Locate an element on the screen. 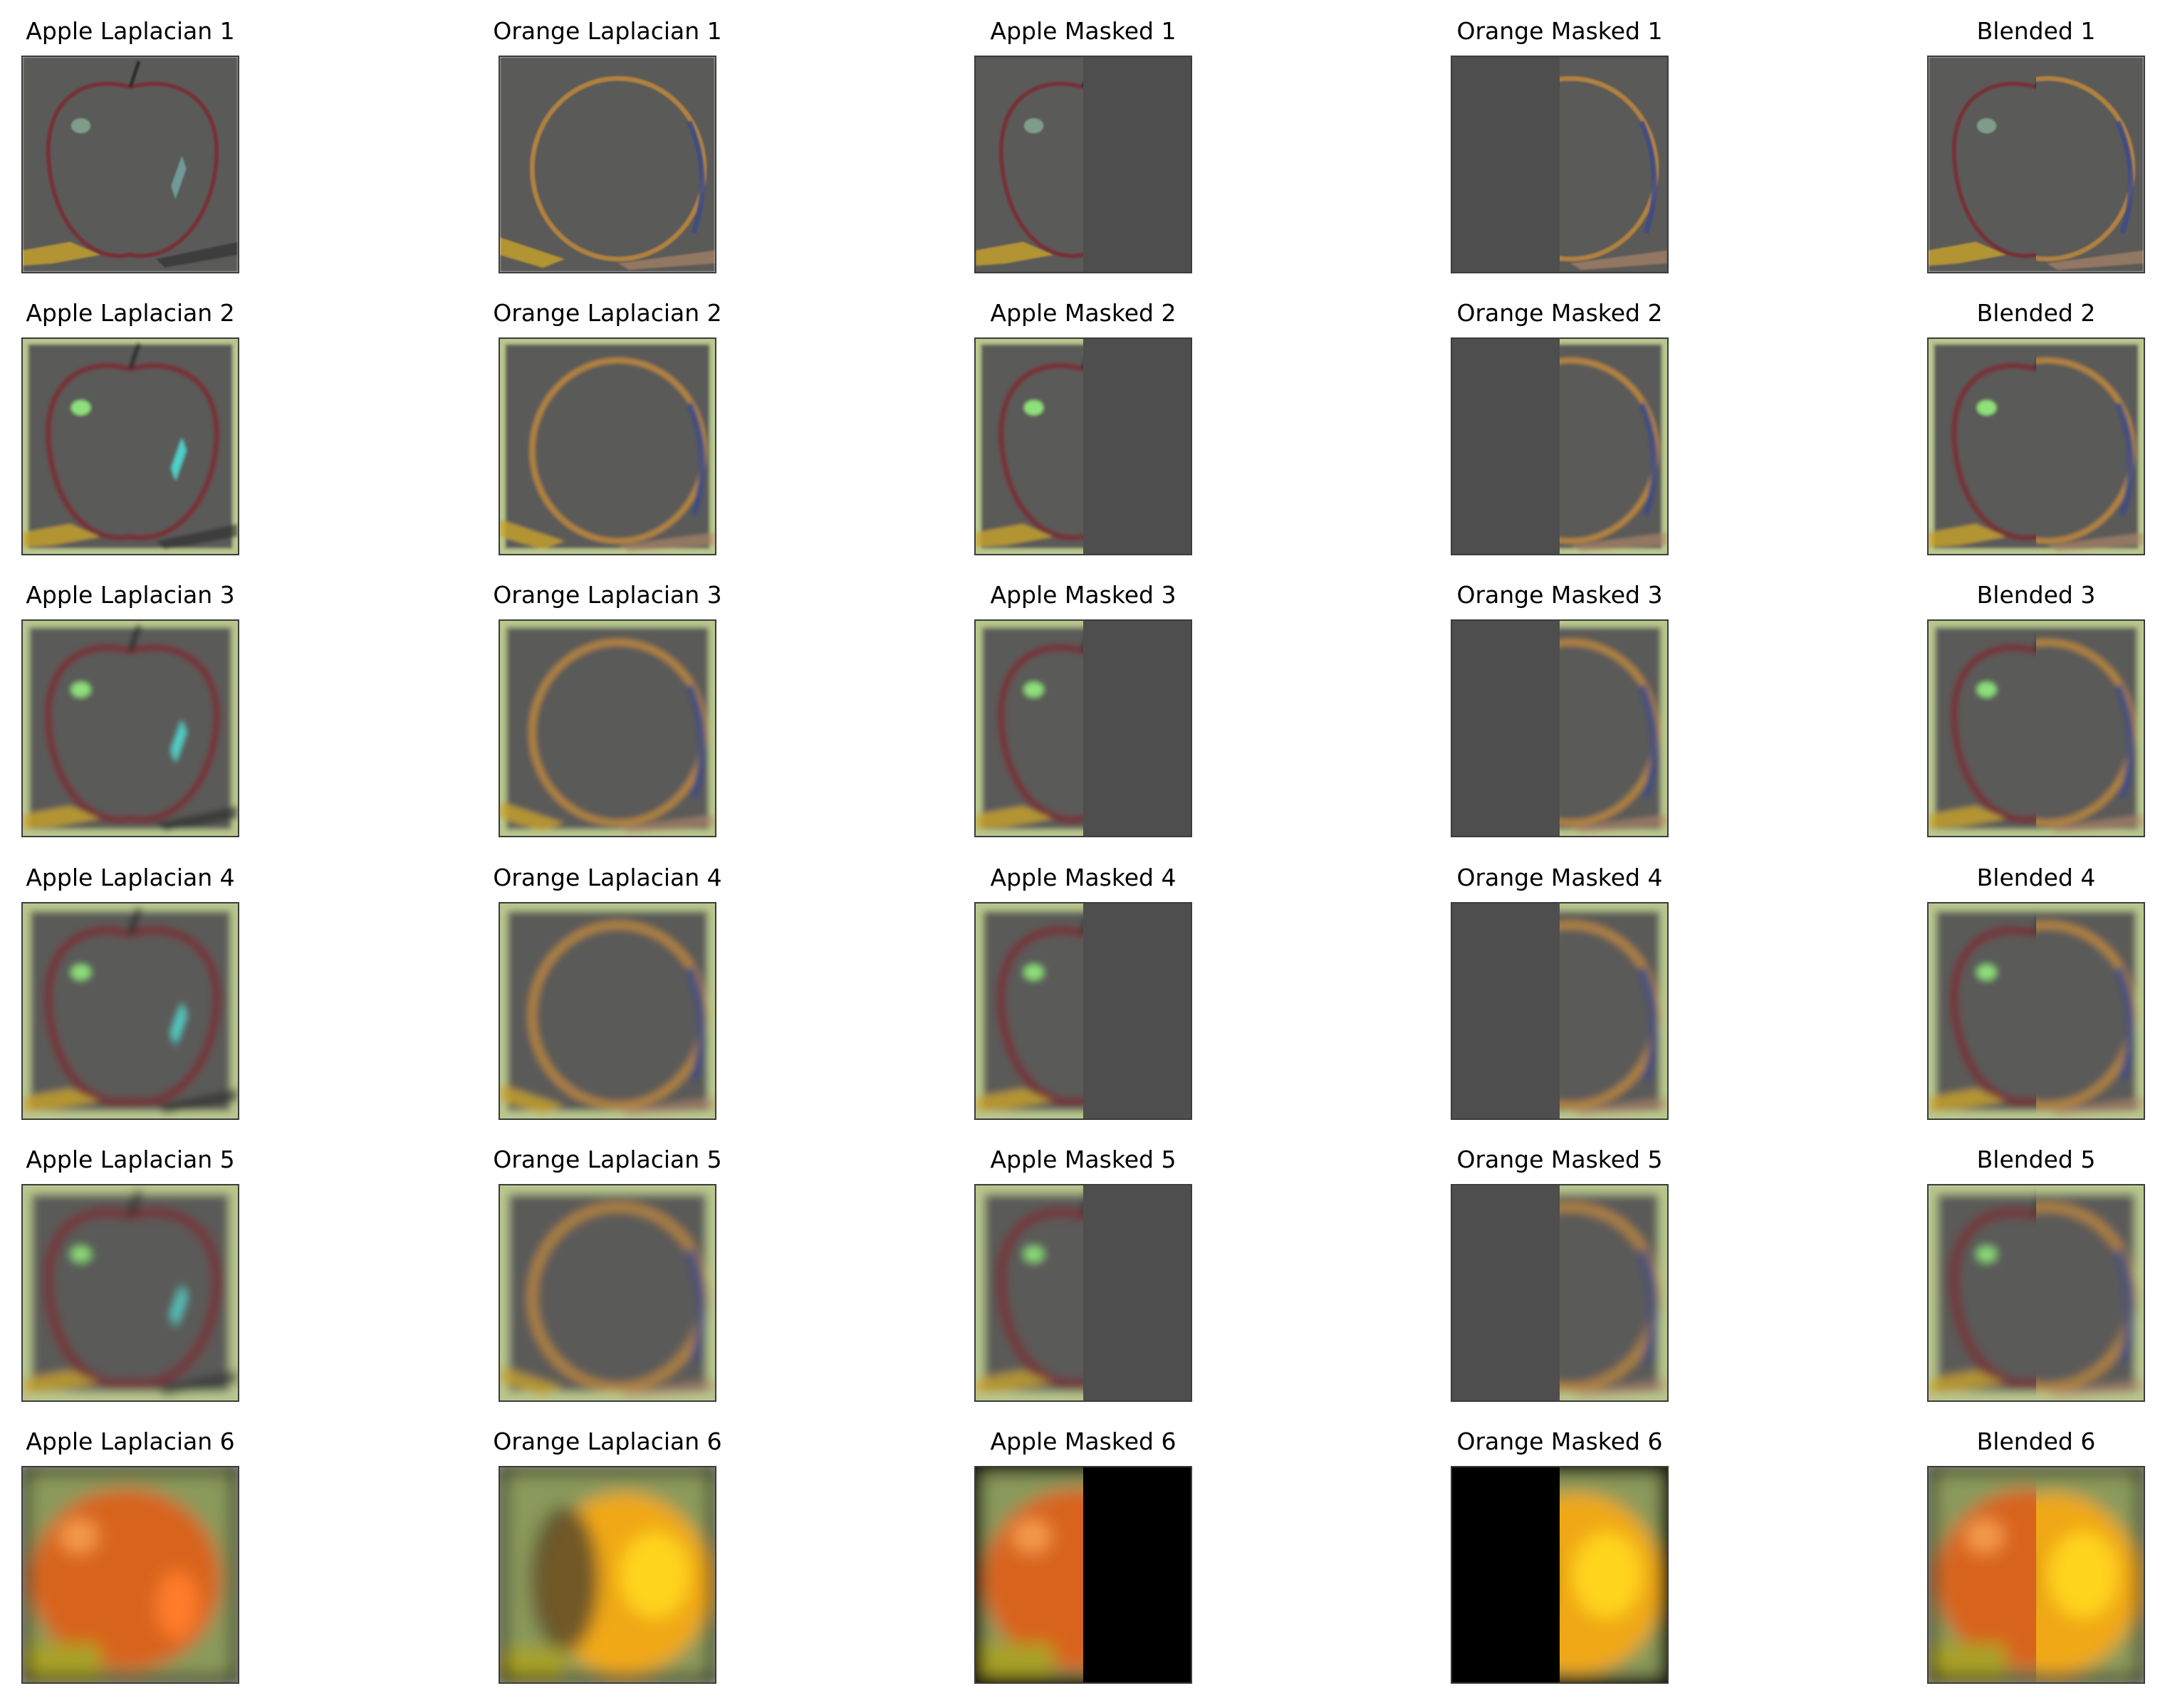  panel-title: Apple Masked 4 is located at coordinates (1083, 877).